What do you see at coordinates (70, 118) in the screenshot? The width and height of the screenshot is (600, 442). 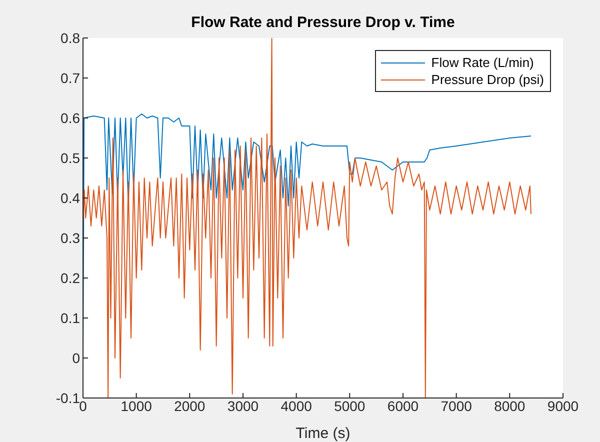 I see `y-tick-label: 0.6` at bounding box center [70, 118].